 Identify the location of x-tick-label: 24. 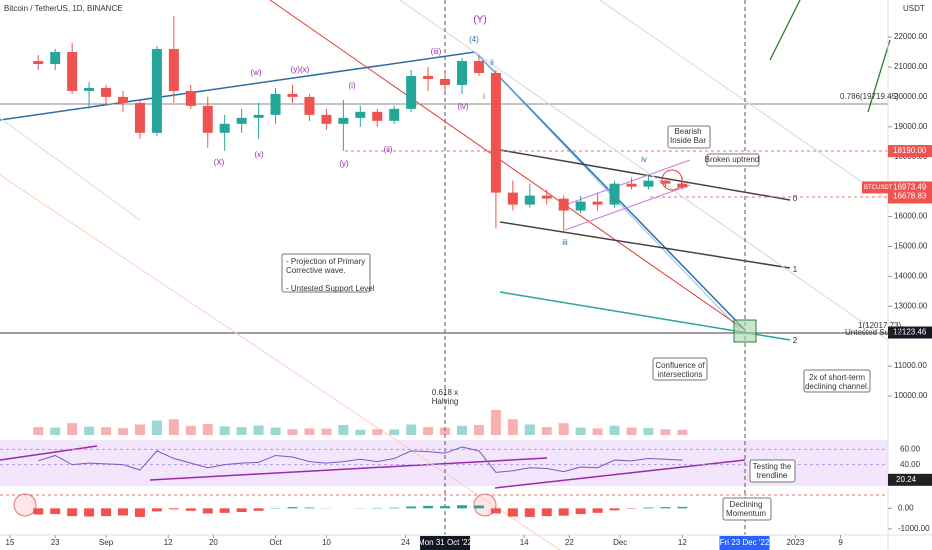
(405, 542).